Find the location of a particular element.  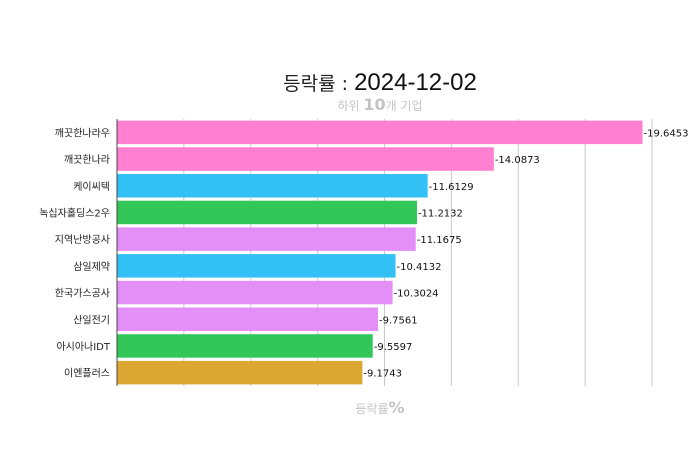

value-label: -9.1743 is located at coordinates (382, 374).